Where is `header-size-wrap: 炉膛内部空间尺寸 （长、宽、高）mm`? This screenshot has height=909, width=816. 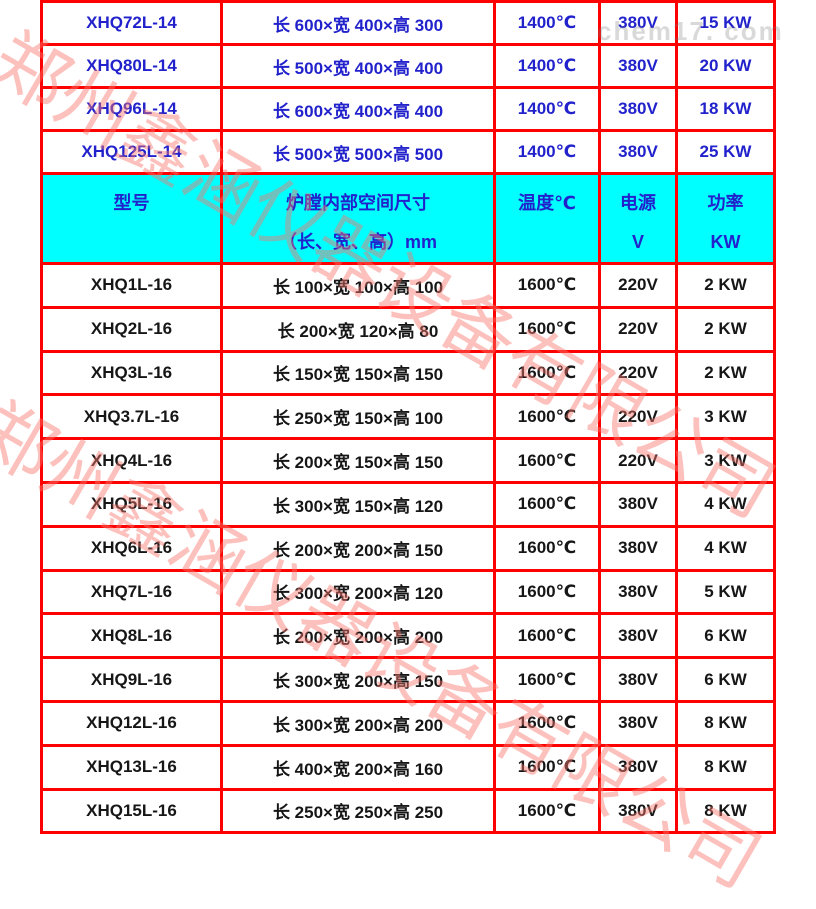 header-size-wrap: 炉膛内部空间尺寸 （长、宽、高）mm is located at coordinates (358, 219).